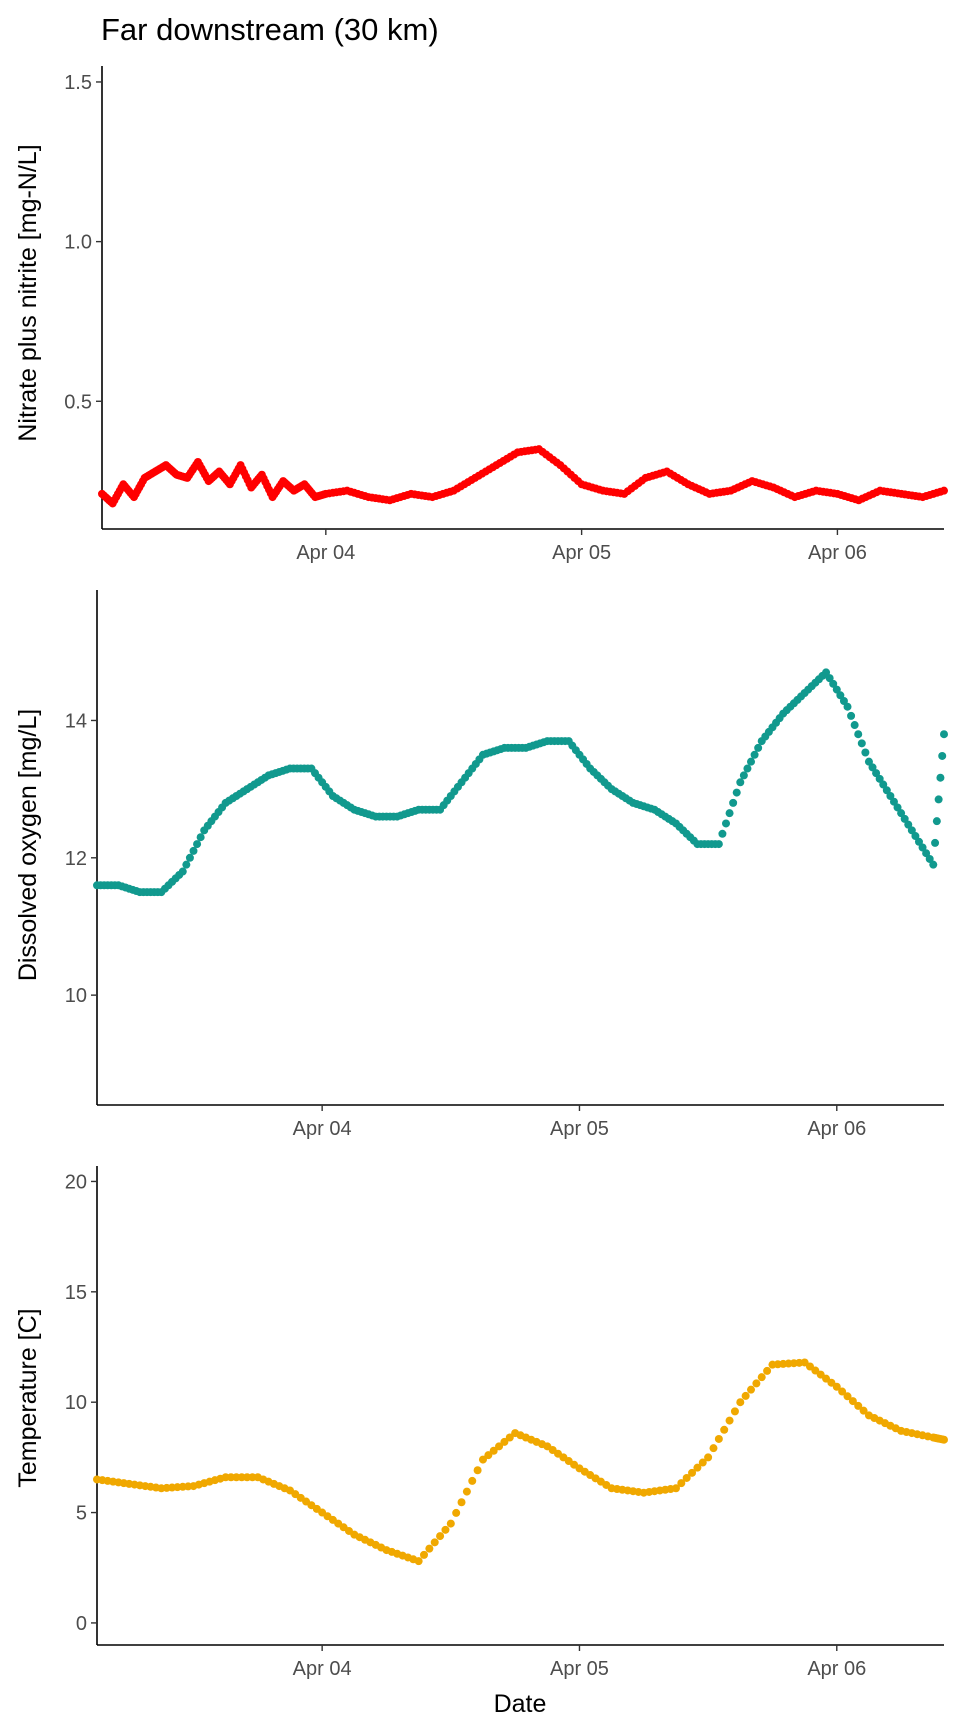 The image size is (960, 1728). Describe the element at coordinates (28, 845) in the screenshot. I see `y-axis-label: Dissolved oxygen [mg/L]` at that location.